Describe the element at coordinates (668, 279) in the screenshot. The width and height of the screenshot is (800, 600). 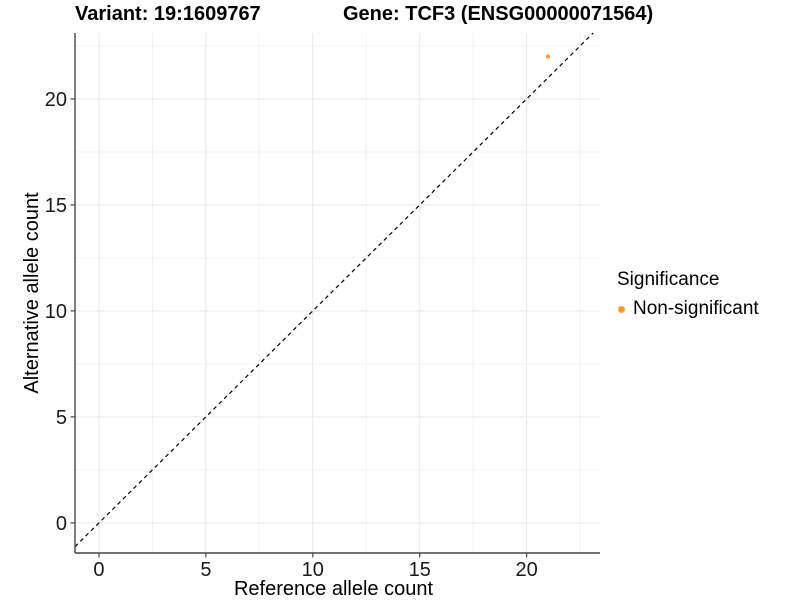
I see `legend-title: Significance` at that location.